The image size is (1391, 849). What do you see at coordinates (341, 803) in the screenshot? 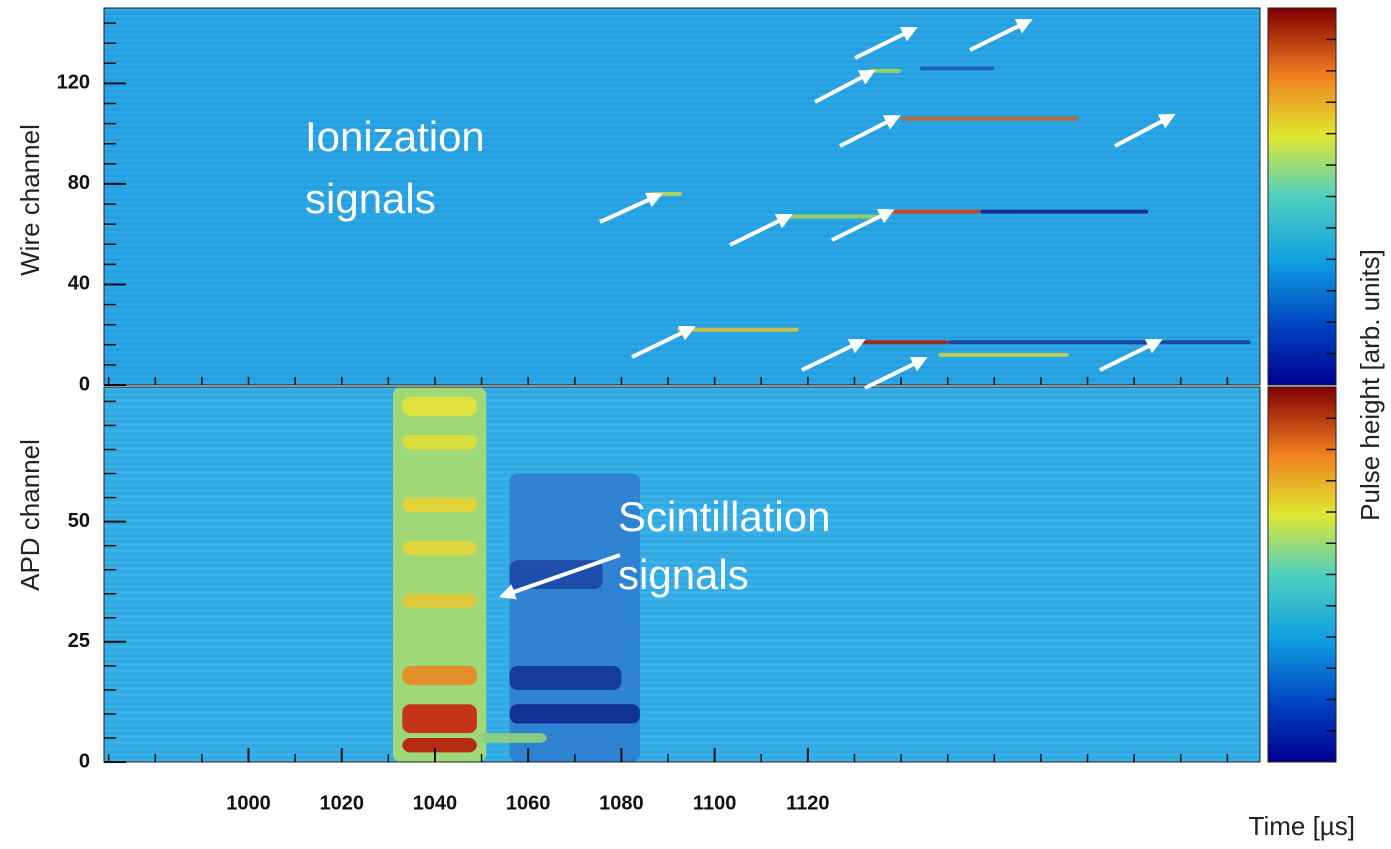
I see `x-tick-label: 1020` at bounding box center [341, 803].